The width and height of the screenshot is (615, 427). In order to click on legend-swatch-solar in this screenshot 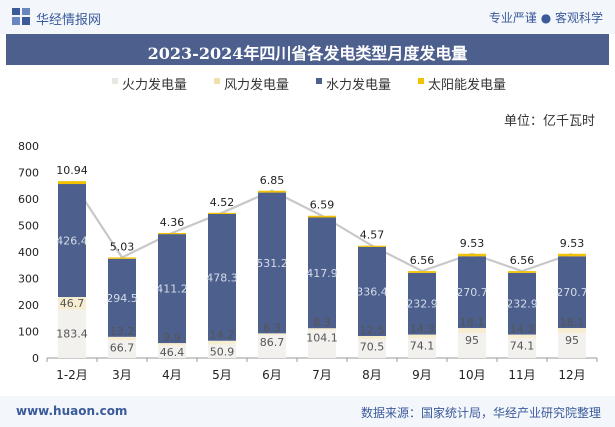, I will do `click(421, 81)`.